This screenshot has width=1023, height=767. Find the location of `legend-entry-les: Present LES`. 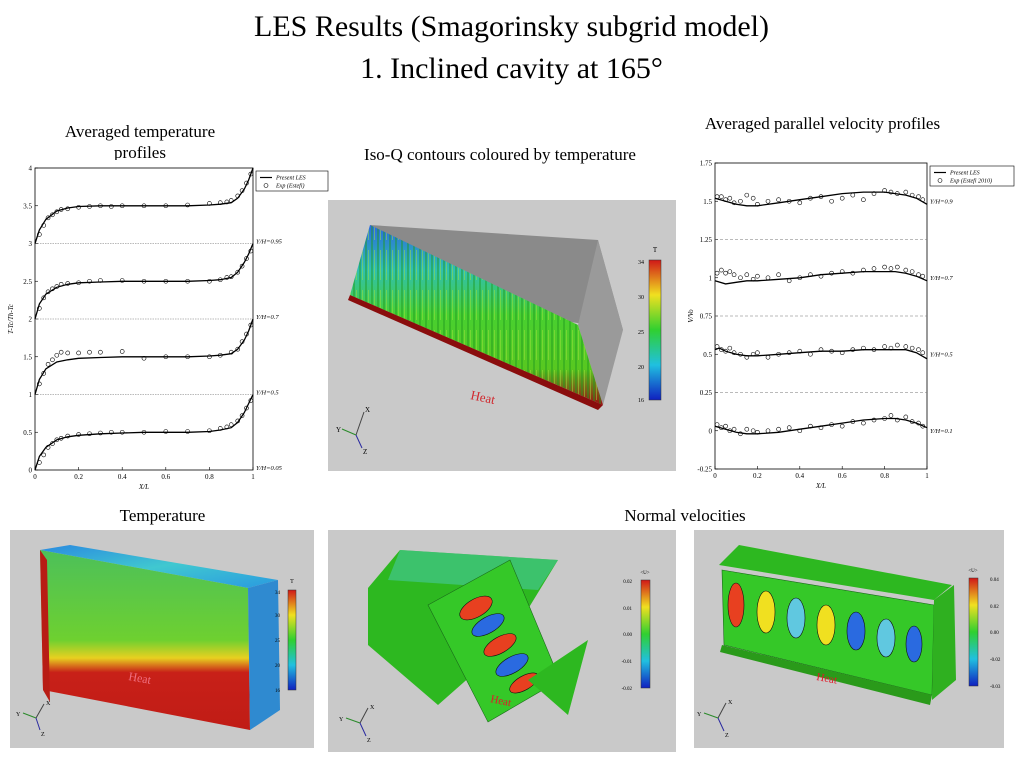

legend-entry-les: Present LES is located at coordinates (964, 174).